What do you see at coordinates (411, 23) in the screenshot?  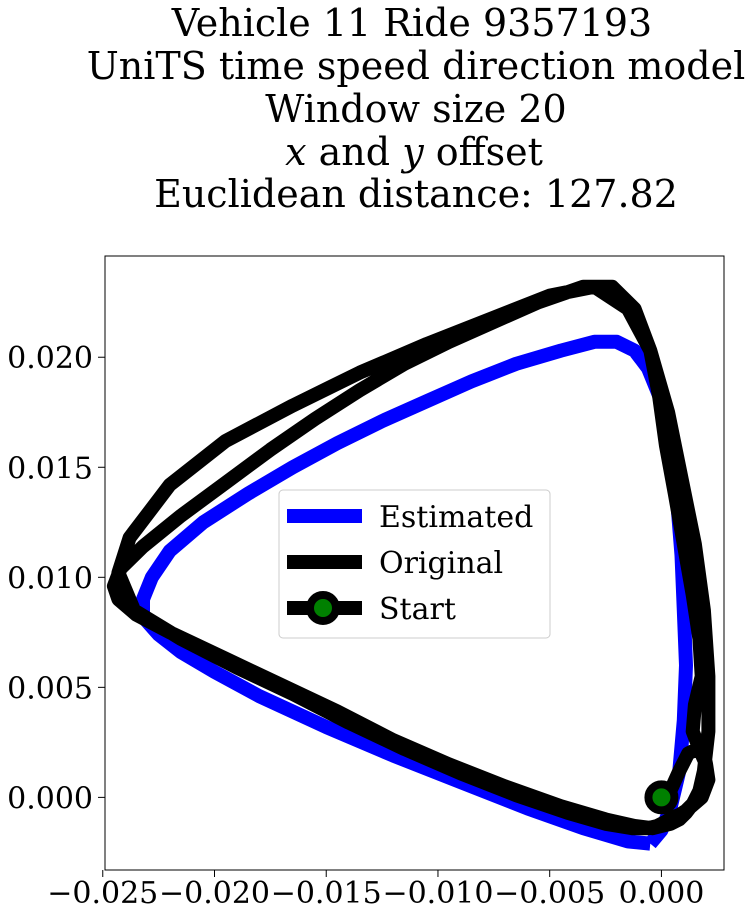 I see `title-line-1: Vehicle 11 Ride 9357193` at bounding box center [411, 23].